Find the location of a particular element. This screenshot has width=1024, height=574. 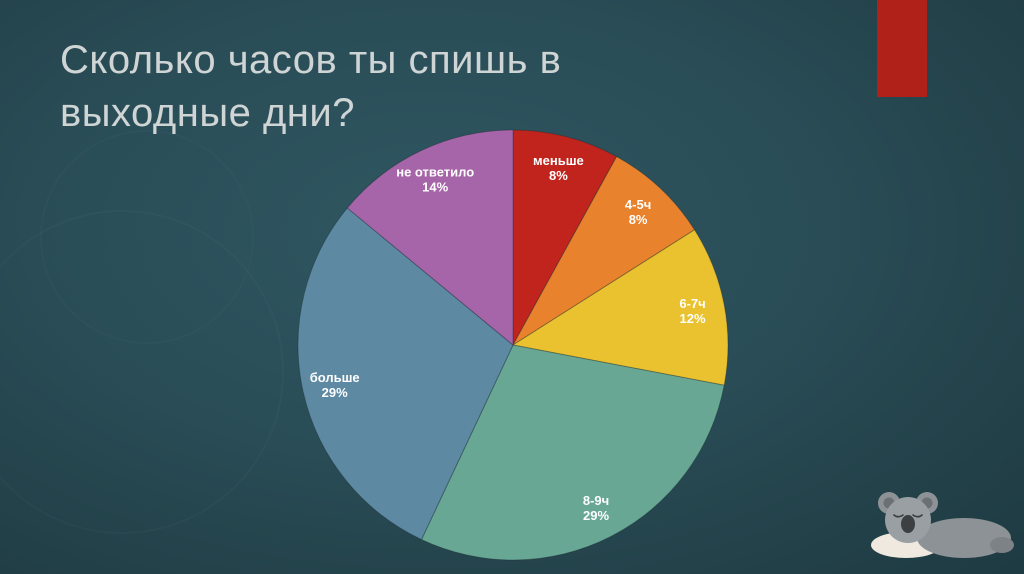

pie-slice-label-1: 4-5ч 8% is located at coordinates (638, 212).